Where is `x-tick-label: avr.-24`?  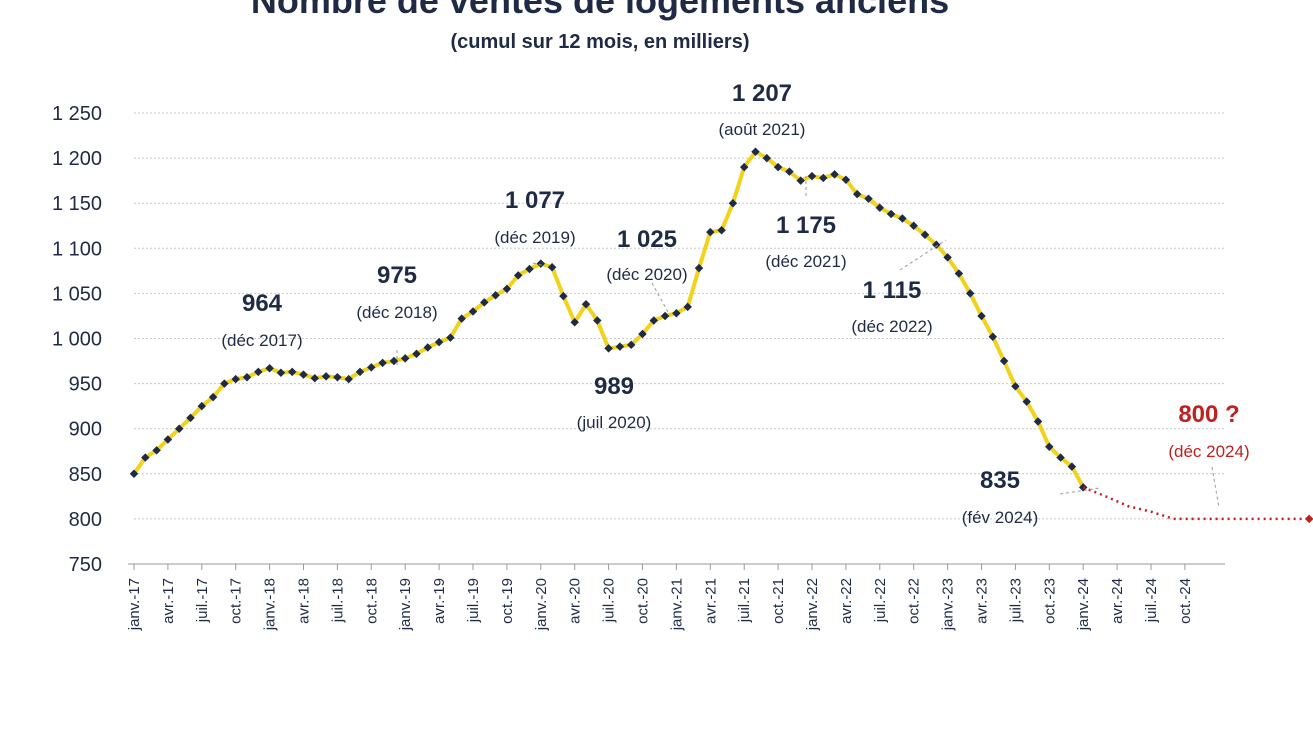 x-tick-label: avr.-24 is located at coordinates (1117, 601).